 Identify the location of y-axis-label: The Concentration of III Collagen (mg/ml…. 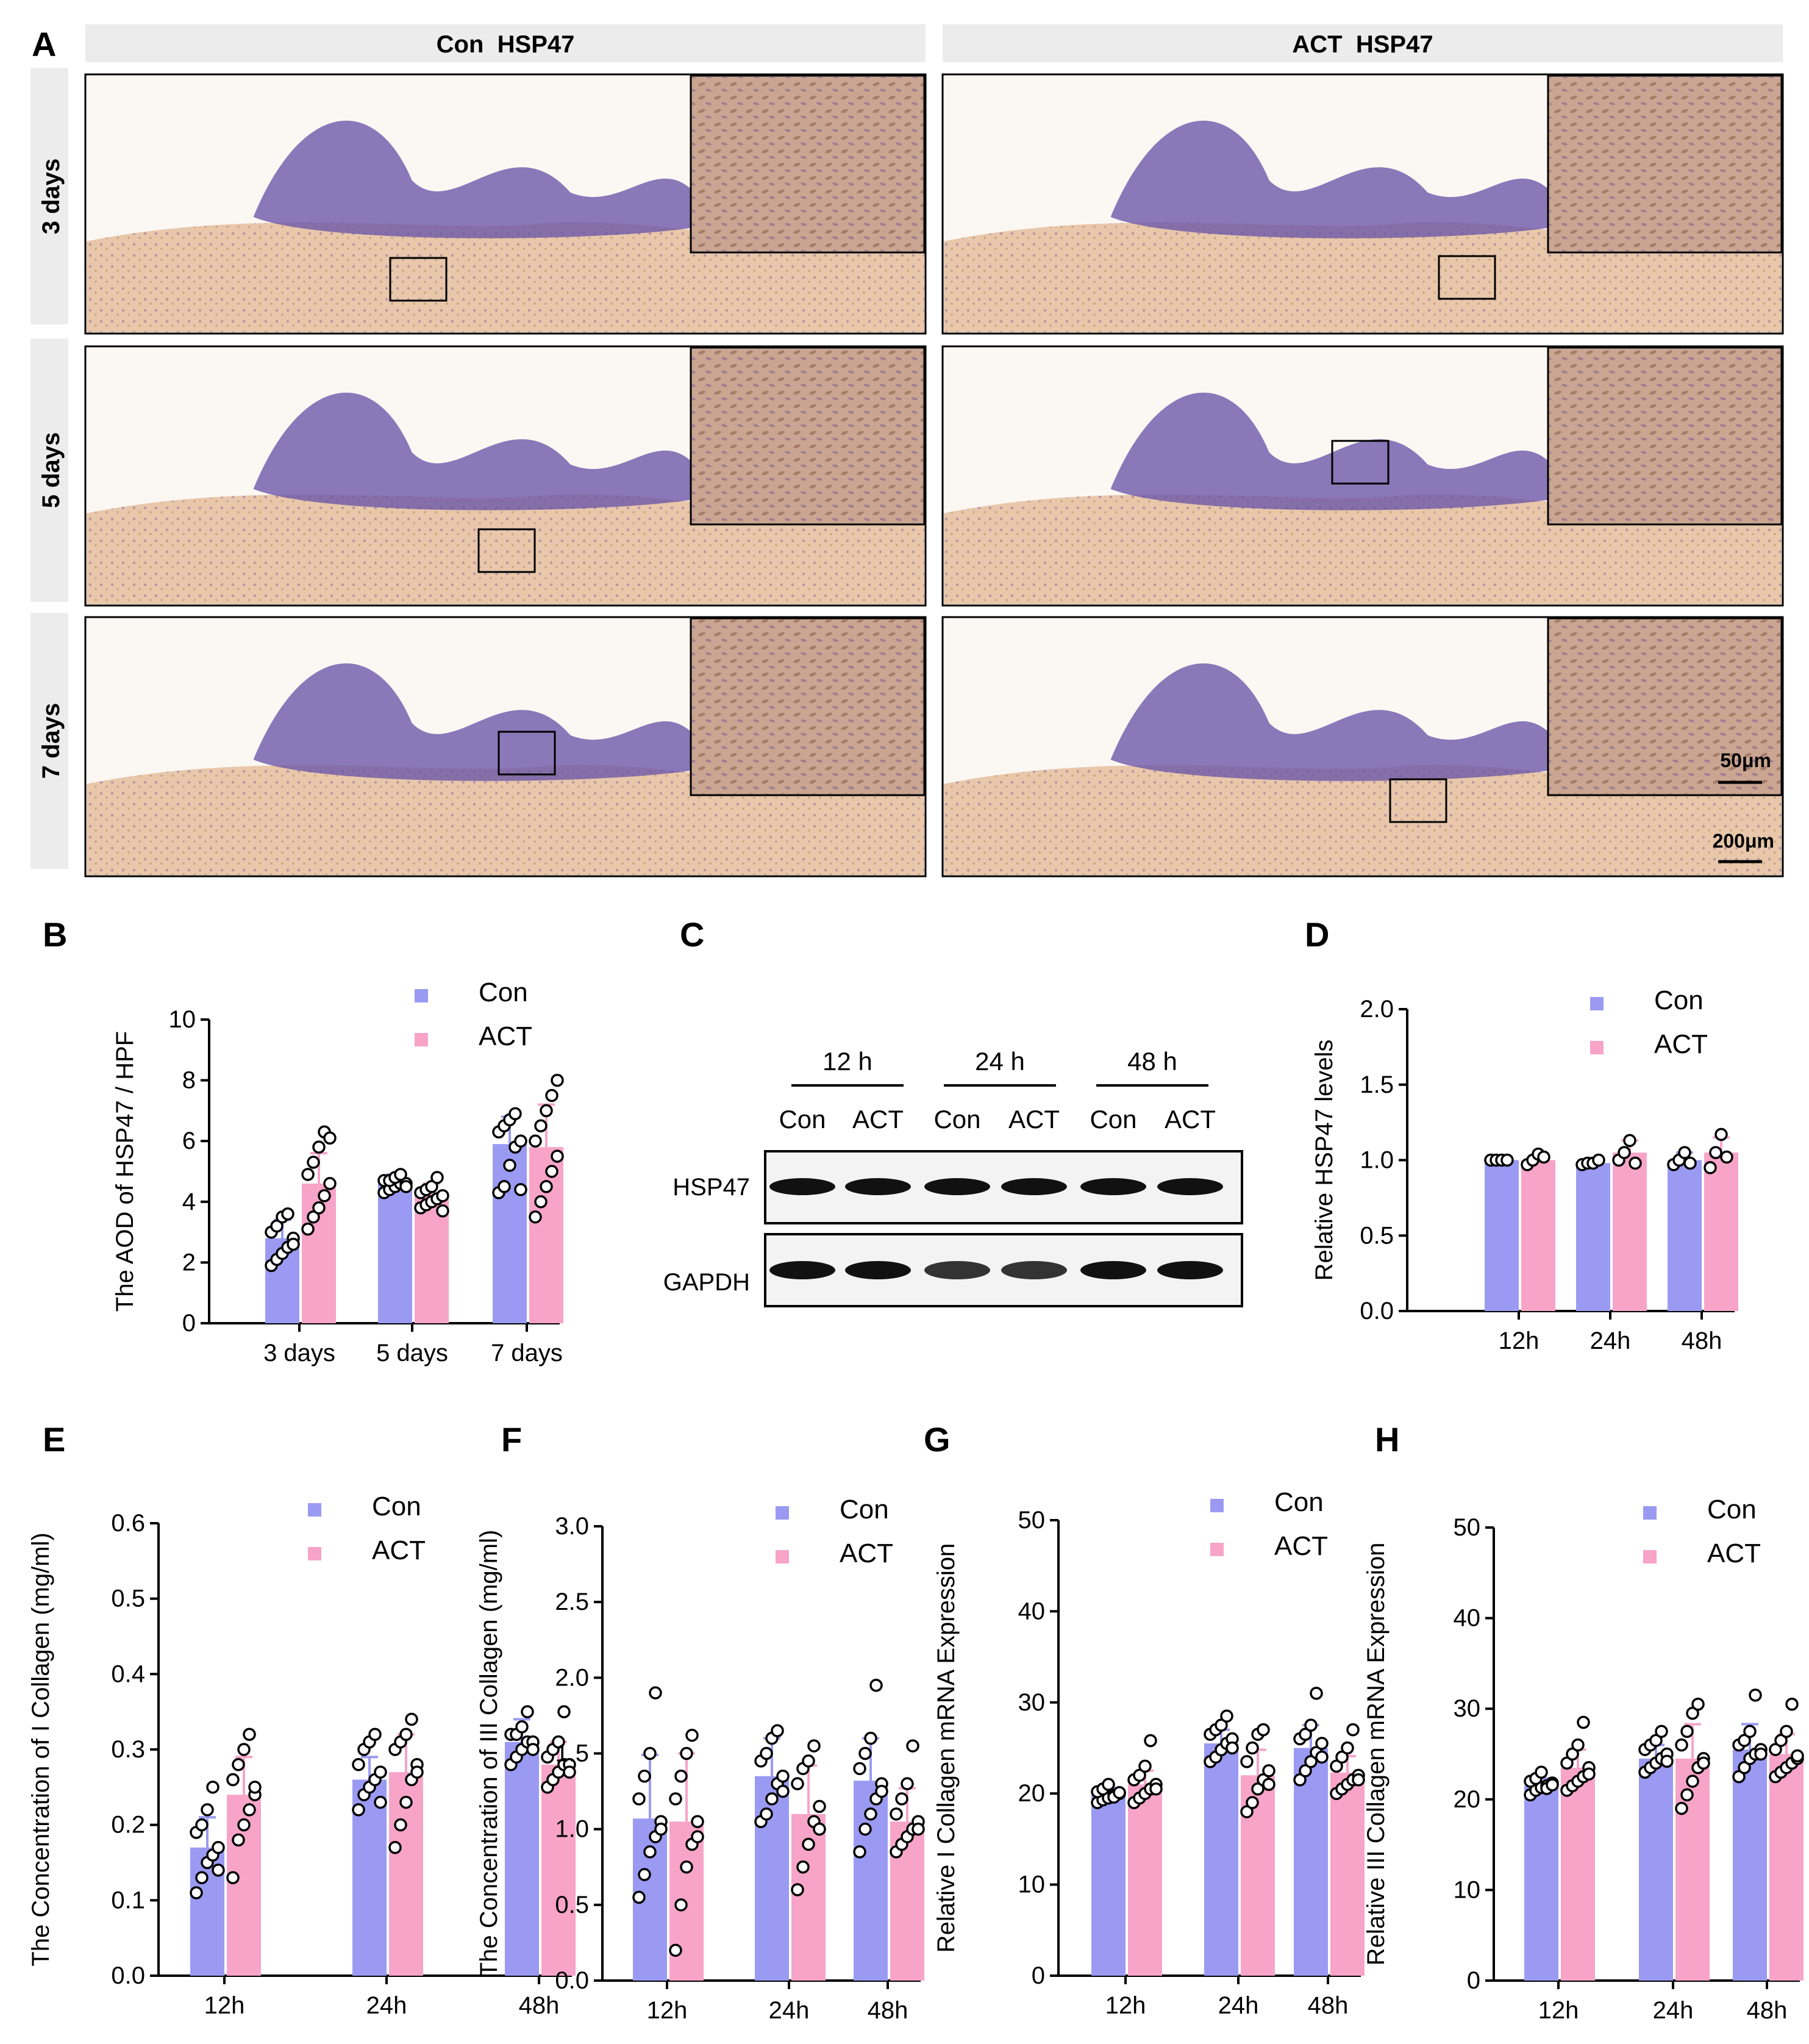
(489, 1754).